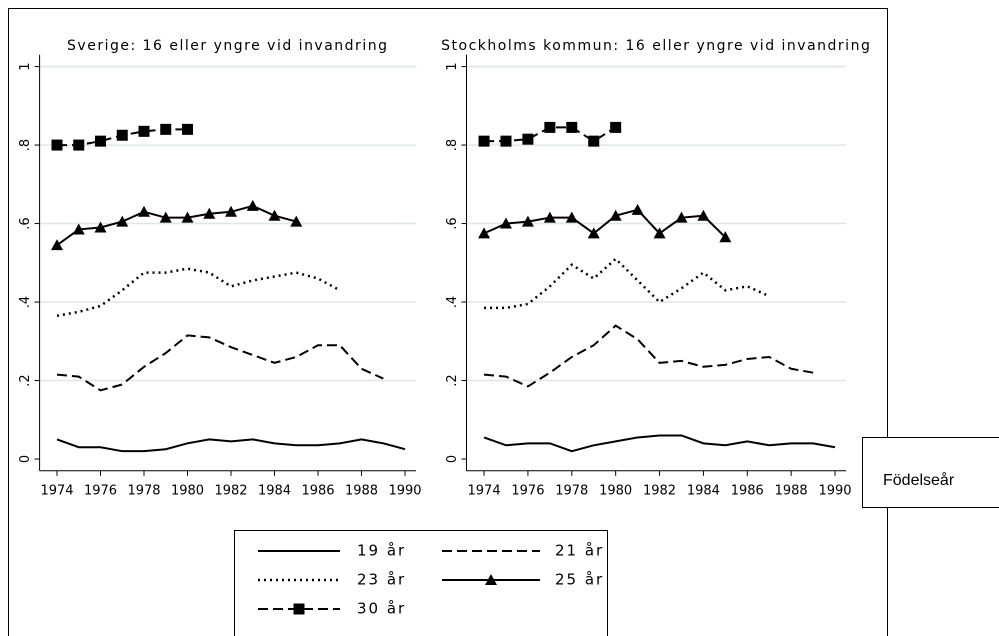 The width and height of the screenshot is (999, 636). Describe the element at coordinates (919, 480) in the screenshot. I see `x-axis-label: Födelseår` at that location.